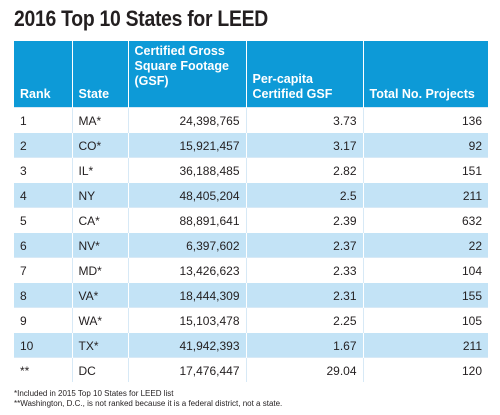 This screenshot has width=500, height=415. I want to click on table-row: 2 CO* 15,921,457 3.17 92, so click(251, 145).